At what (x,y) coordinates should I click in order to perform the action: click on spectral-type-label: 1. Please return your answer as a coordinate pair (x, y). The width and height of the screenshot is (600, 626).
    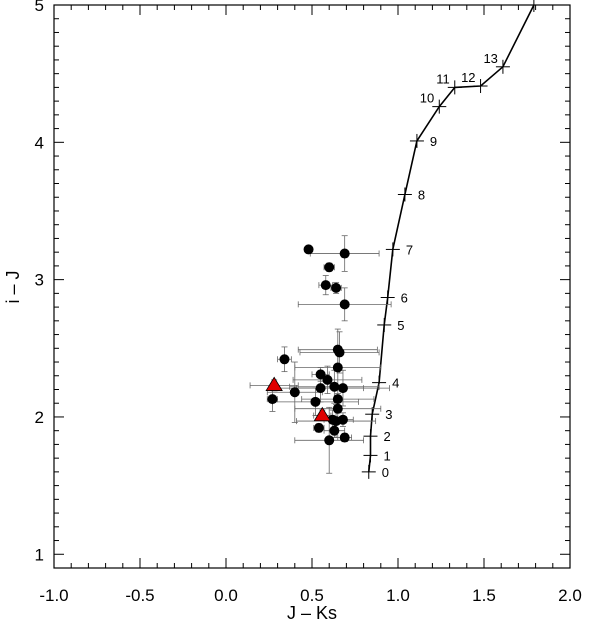
    Looking at the image, I should click on (386, 455).